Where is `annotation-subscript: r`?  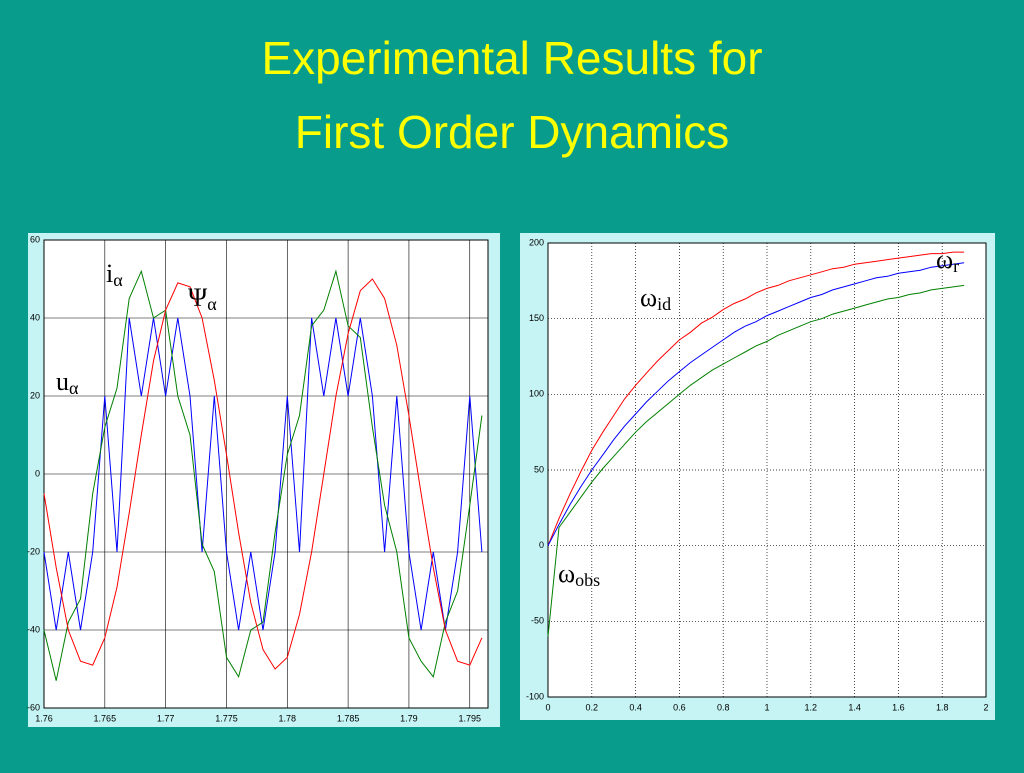 annotation-subscript: r is located at coordinates (956, 266).